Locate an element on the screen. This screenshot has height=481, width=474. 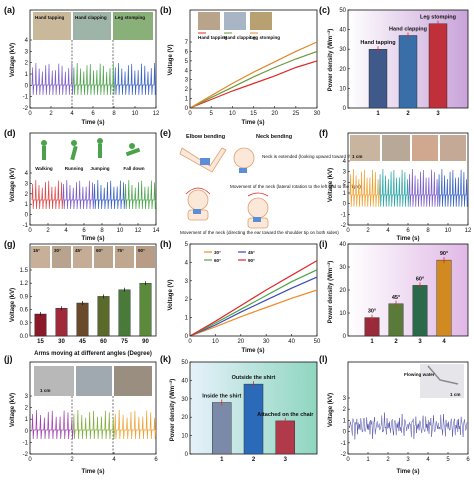
photo-inside-shirt is located at coordinates (54, 381).